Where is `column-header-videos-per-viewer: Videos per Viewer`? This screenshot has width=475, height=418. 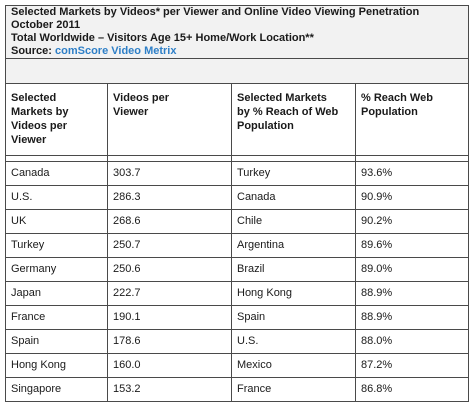 column-header-videos-per-viewer: Videos per Viewer is located at coordinates (169, 119).